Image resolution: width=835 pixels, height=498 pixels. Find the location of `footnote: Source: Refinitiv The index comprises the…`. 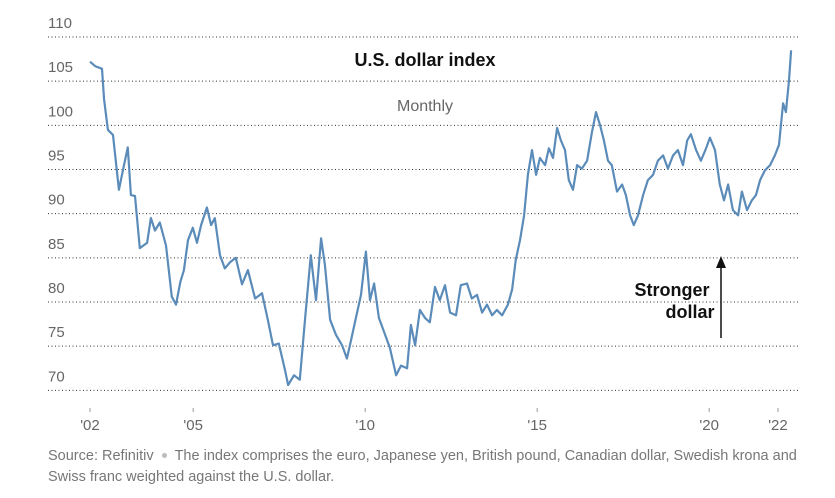

footnote: Source: Refinitiv The index comprises the… is located at coordinates (428, 467).